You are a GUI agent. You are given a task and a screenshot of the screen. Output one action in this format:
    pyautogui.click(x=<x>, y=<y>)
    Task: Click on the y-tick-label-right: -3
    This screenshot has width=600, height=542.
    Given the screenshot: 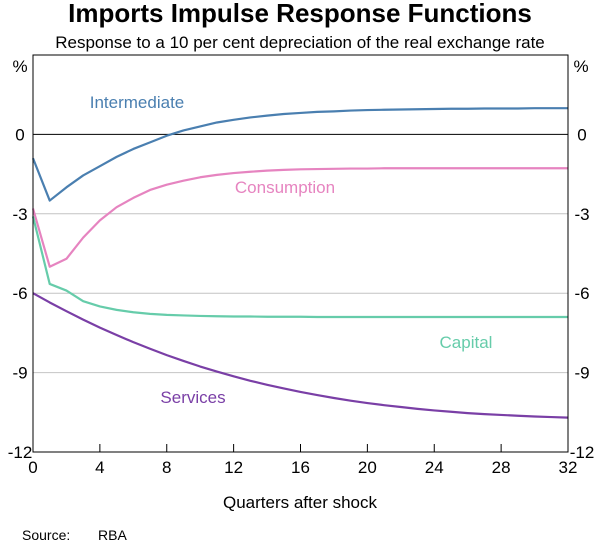 What is the action you would take?
    pyautogui.click(x=581, y=214)
    